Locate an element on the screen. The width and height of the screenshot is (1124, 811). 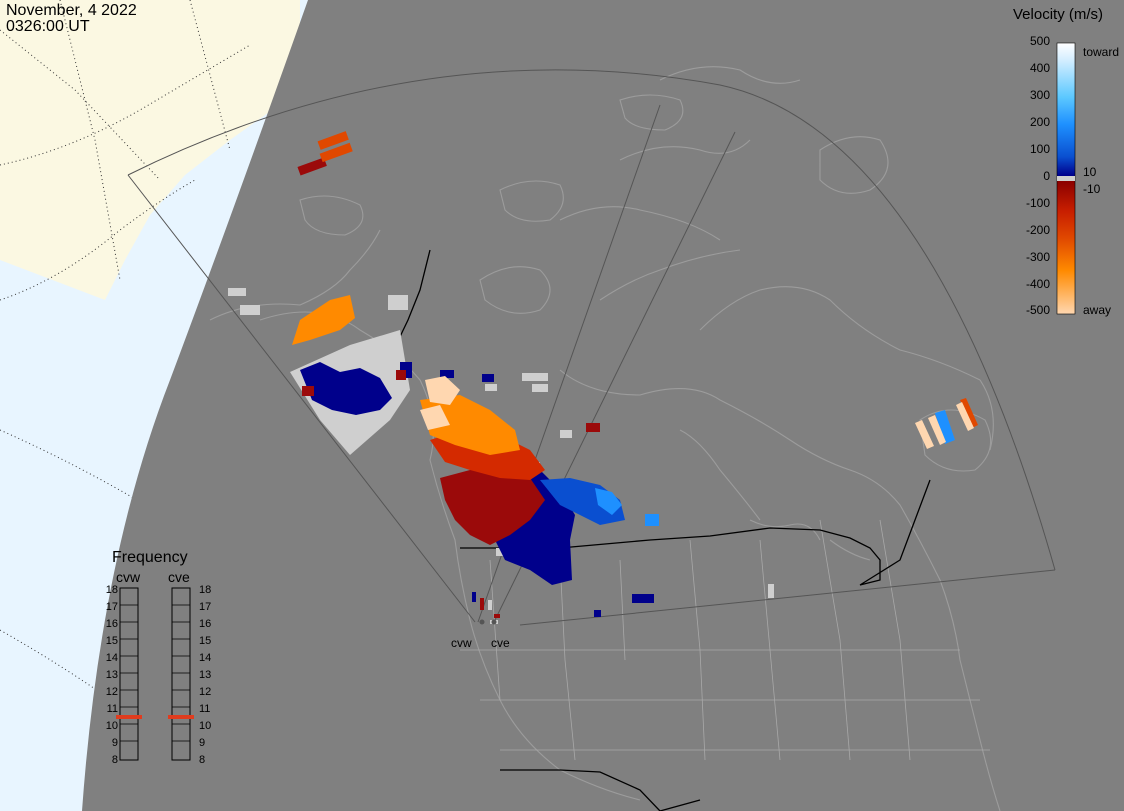
colorbar-tick: -400 is located at coordinates (1037, 284).